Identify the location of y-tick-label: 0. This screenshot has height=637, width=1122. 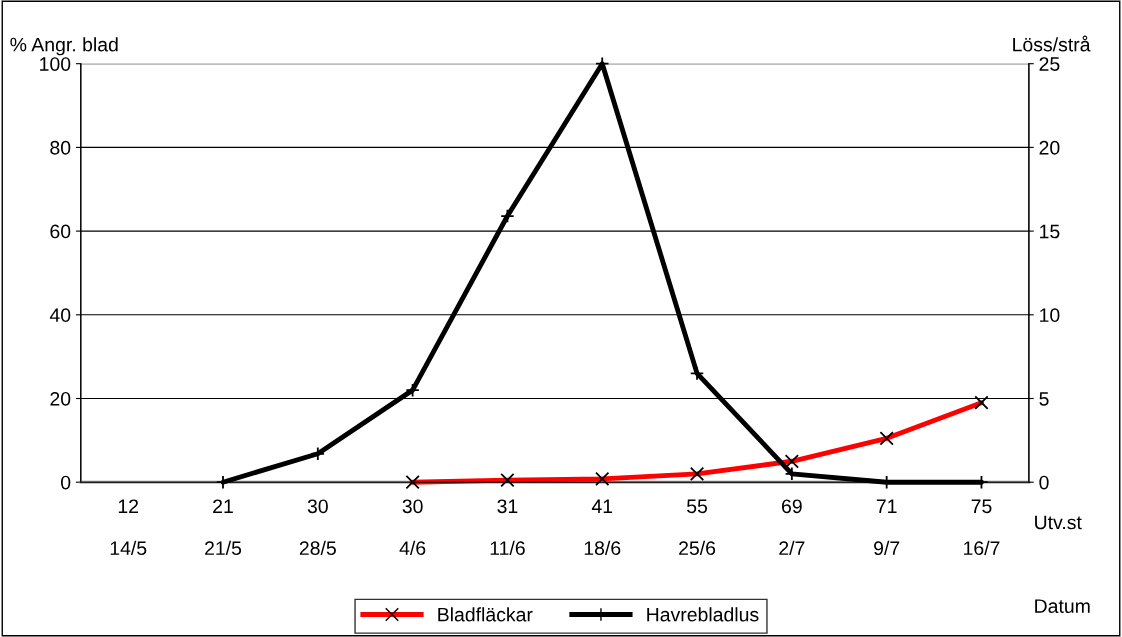
(66, 482).